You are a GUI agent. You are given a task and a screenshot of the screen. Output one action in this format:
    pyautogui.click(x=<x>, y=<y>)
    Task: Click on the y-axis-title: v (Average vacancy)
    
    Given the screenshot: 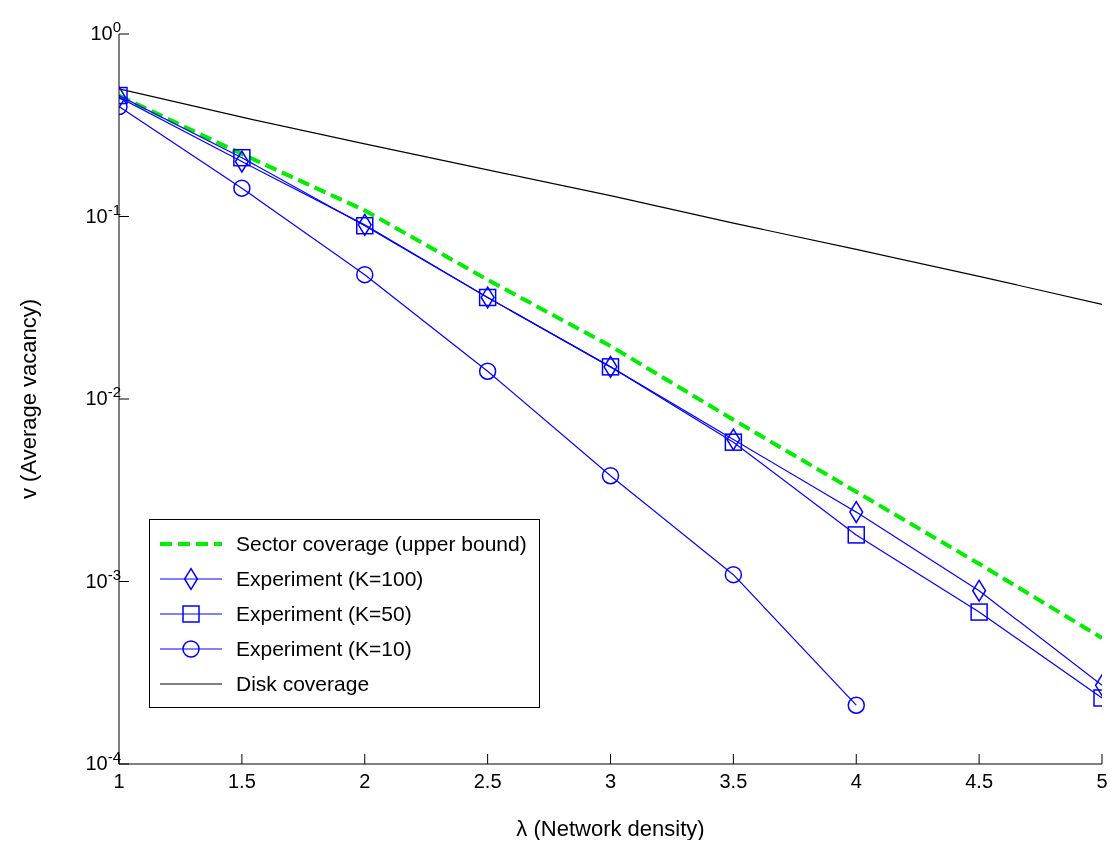 What is the action you would take?
    pyautogui.click(x=28, y=399)
    